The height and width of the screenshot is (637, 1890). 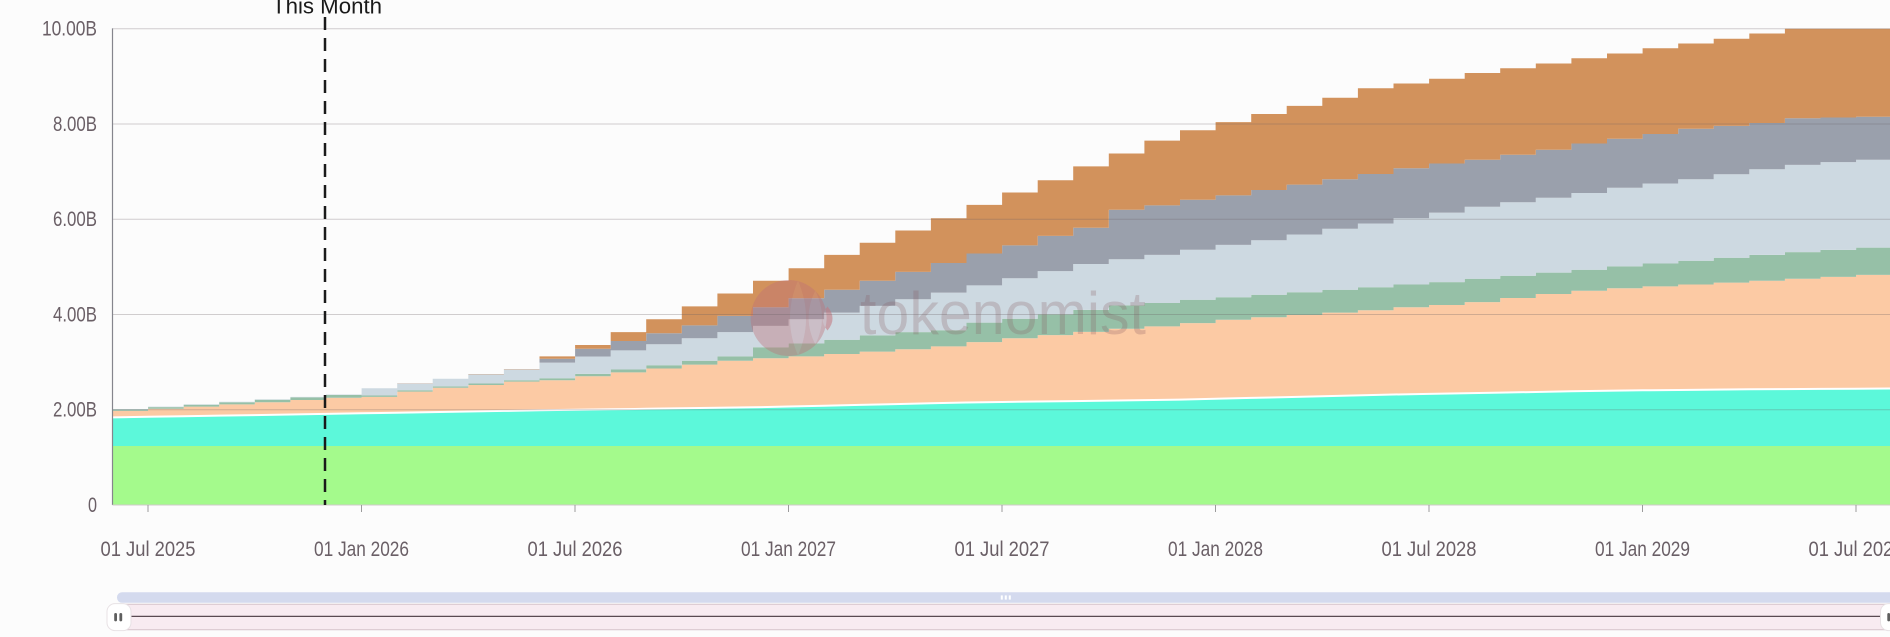 What do you see at coordinates (788, 549) in the screenshot?
I see `svg-text: 01 Jan 2027` at bounding box center [788, 549].